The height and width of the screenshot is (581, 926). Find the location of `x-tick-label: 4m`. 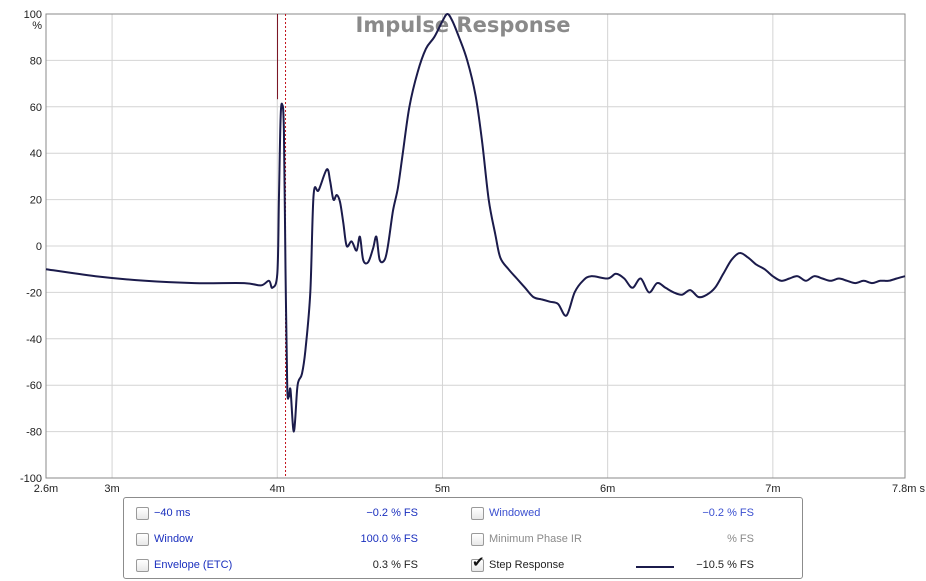

x-tick-label: 4m is located at coordinates (277, 489).